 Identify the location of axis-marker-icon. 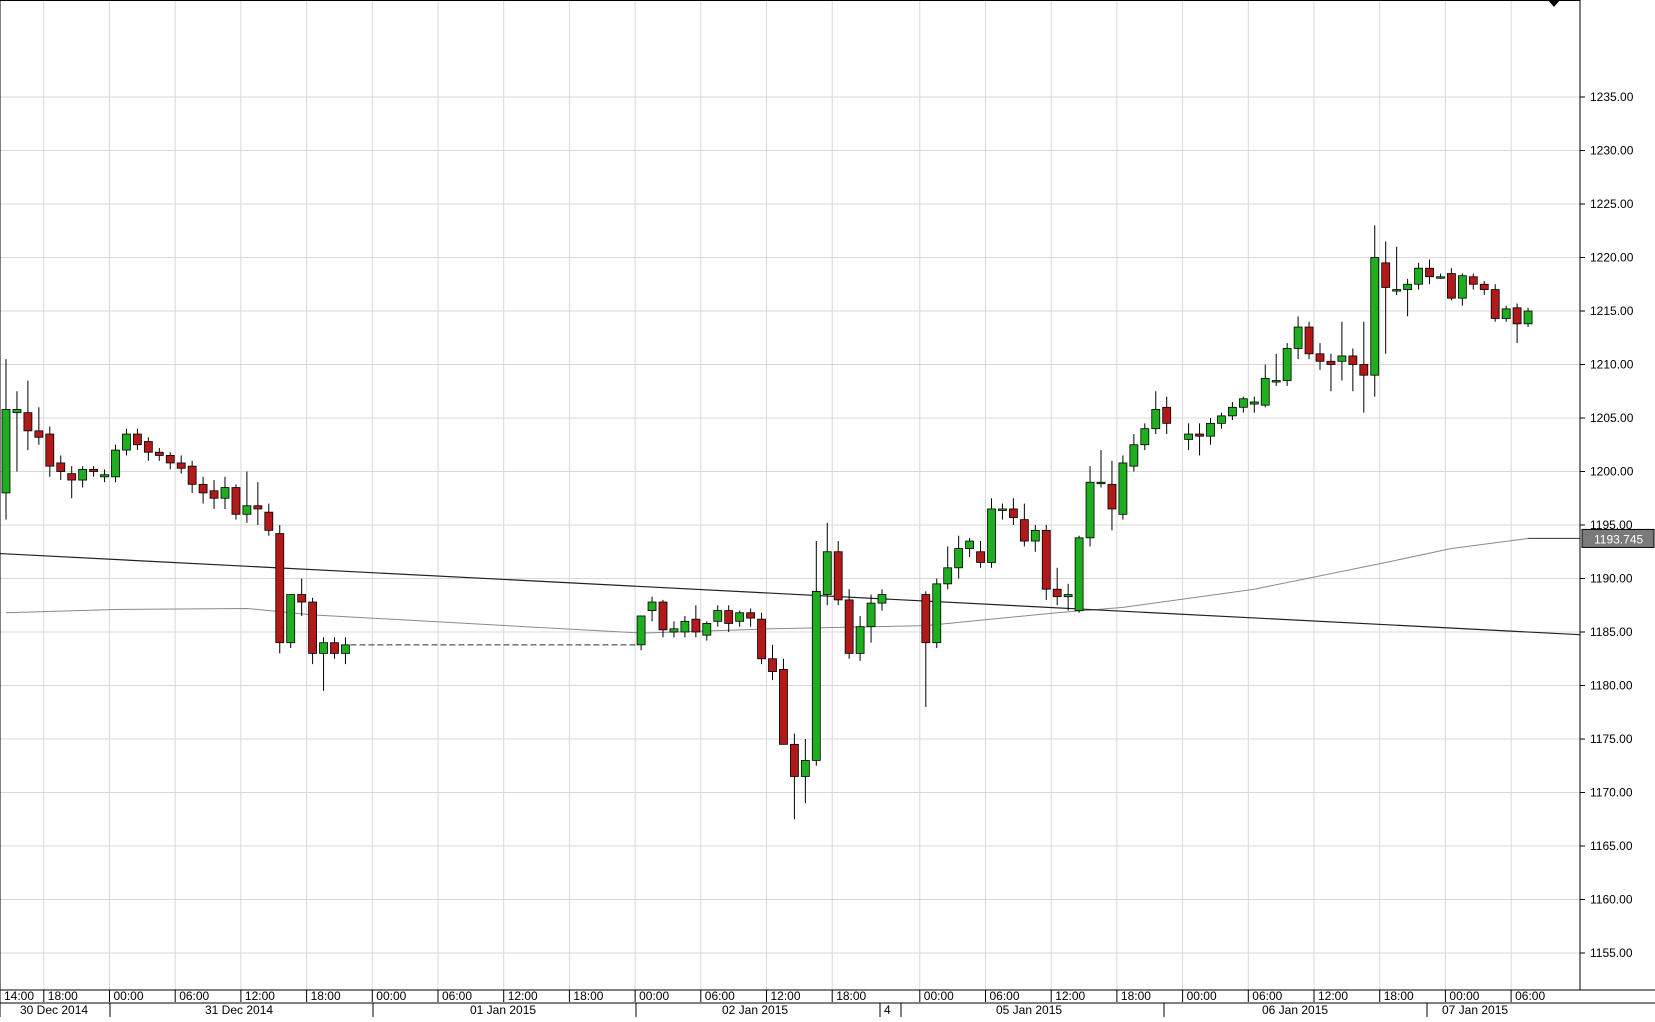
(1554, 3).